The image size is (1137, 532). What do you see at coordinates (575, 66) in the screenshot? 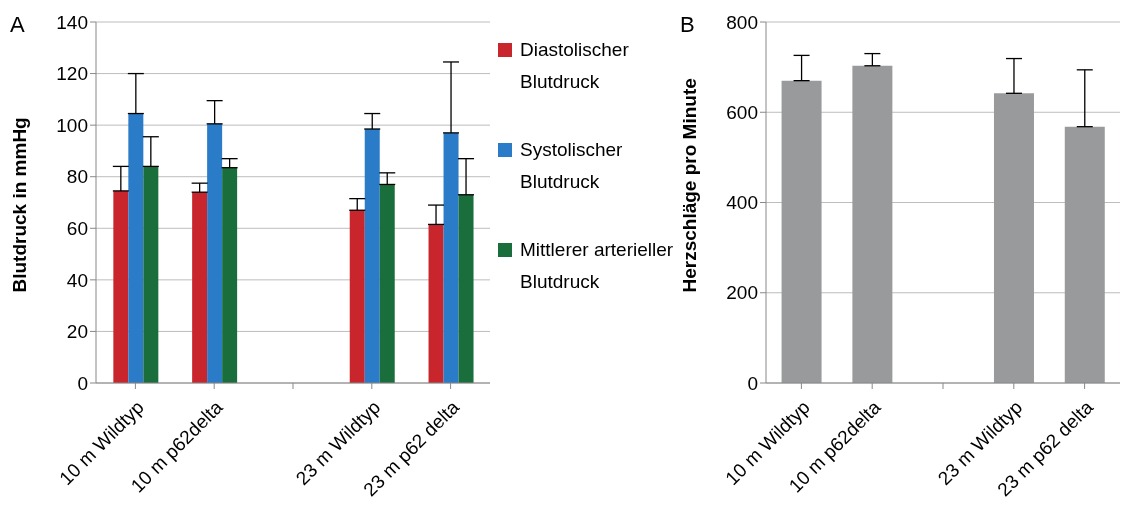
I see `legend-label: Diastolischer Blutdruck` at bounding box center [575, 66].